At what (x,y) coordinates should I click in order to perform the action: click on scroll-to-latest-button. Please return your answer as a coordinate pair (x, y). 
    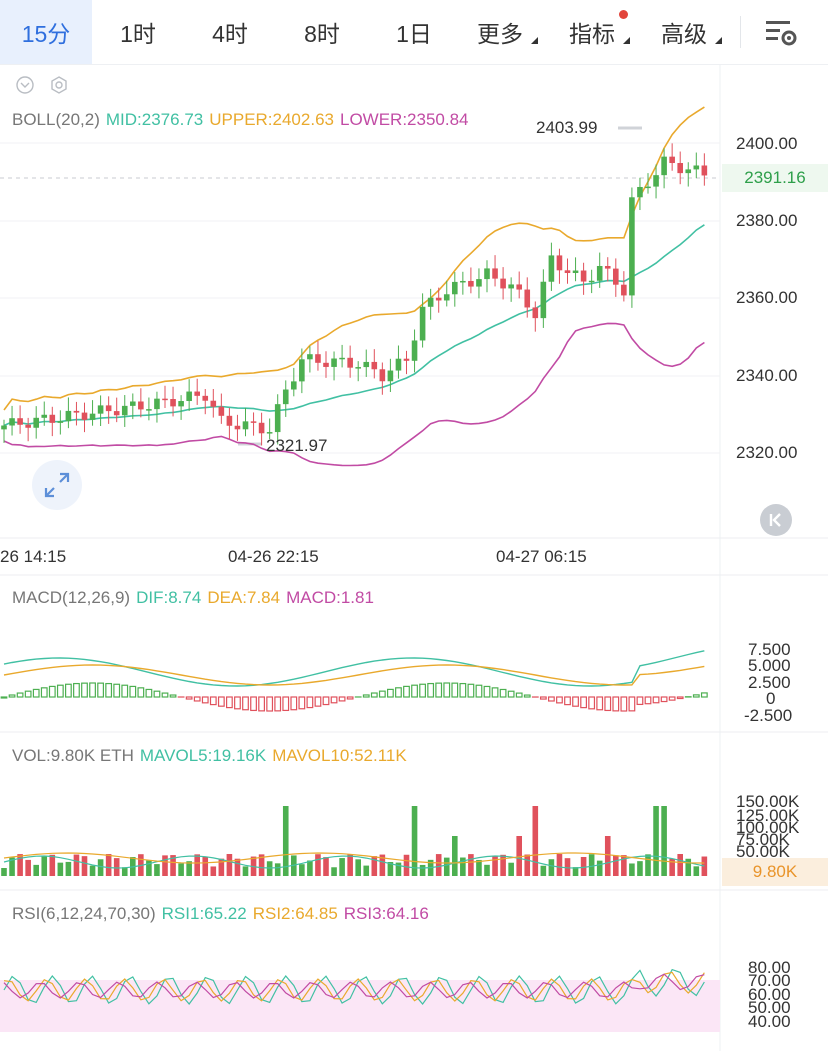
    Looking at the image, I should click on (776, 520).